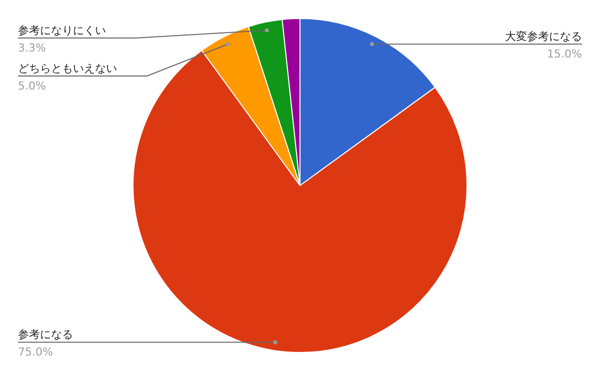 The image size is (600, 371). I want to click on slice-label: どちらともいえない, so click(67, 68).